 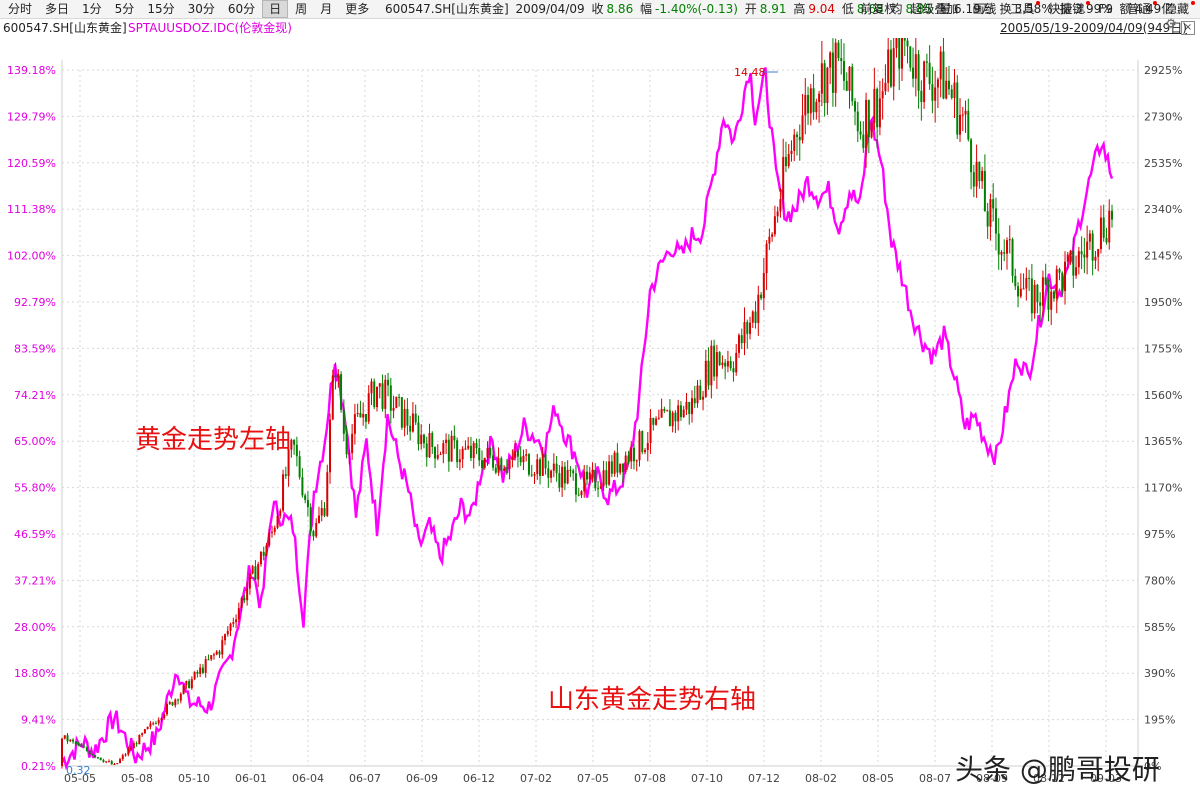 I want to click on left-axis-annotation: 黄金走势左轴, so click(x=213, y=440).